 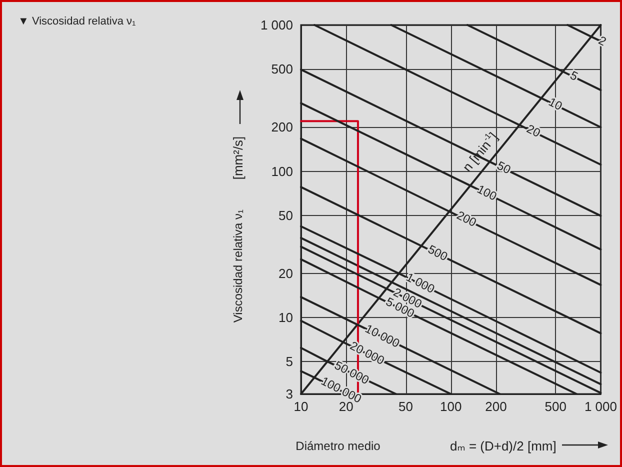 What do you see at coordinates (451, 406) in the screenshot?
I see `x-tick-label: 100` at bounding box center [451, 406].